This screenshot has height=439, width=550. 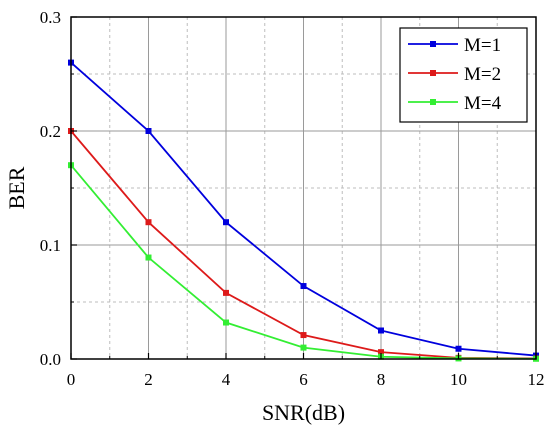 What do you see at coordinates (483, 103) in the screenshot?
I see `legend-label-2: M=4` at bounding box center [483, 103].